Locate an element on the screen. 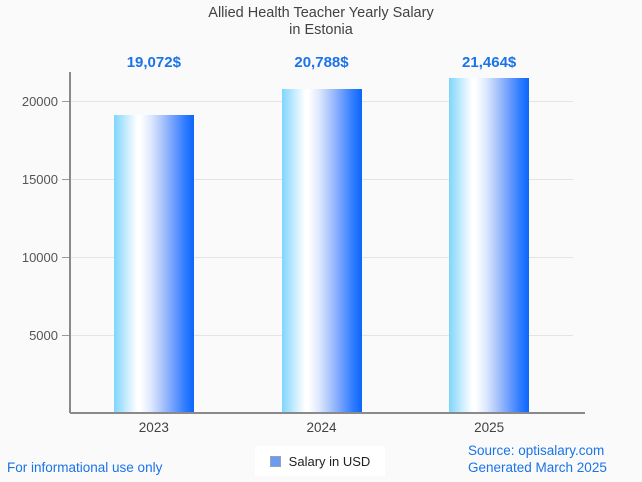 Image resolution: width=642 pixels, height=482 pixels. y-axis-tick-label: 20000 is located at coordinates (39, 101).